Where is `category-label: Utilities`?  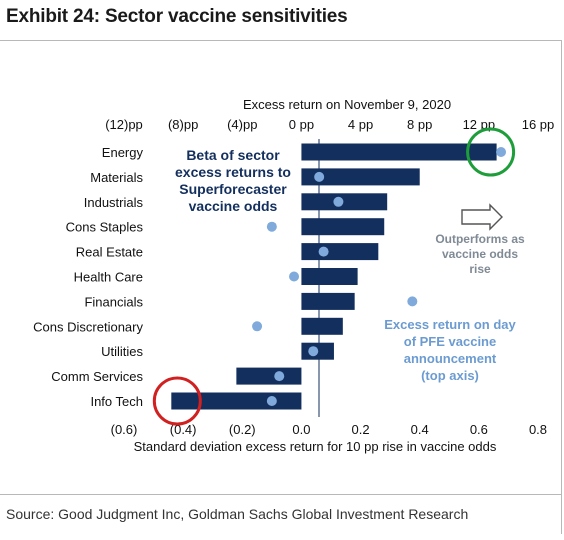
category-label: Utilities is located at coordinates (122, 351).